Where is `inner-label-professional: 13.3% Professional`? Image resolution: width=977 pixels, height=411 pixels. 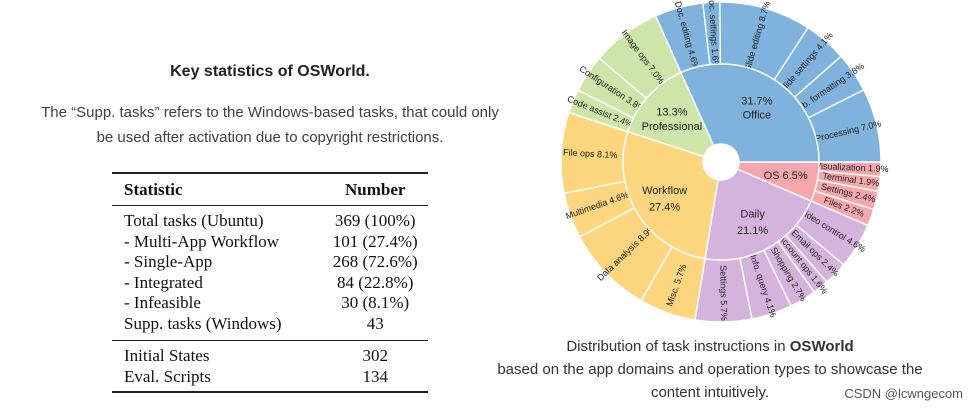
inner-label-professional: 13.3% Professional is located at coordinates (672, 120).